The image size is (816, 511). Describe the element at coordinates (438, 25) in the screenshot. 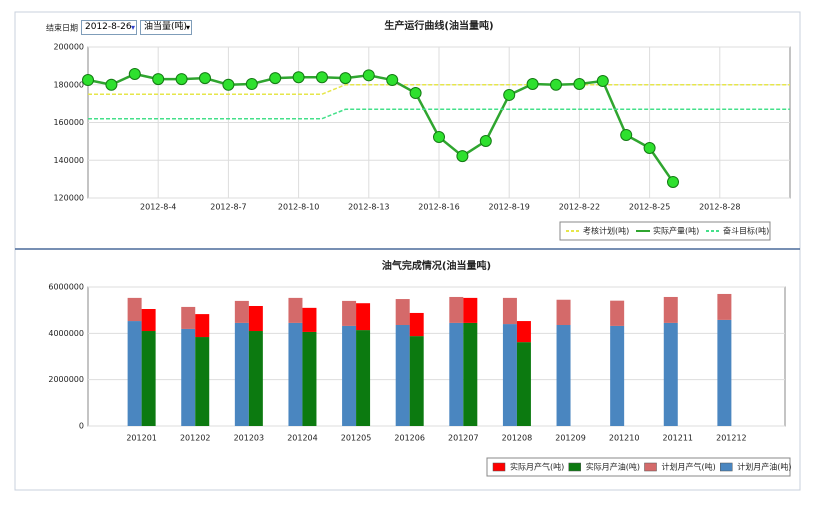

I see `chart-title: 生产运行曲线(油当量吨)` at that location.